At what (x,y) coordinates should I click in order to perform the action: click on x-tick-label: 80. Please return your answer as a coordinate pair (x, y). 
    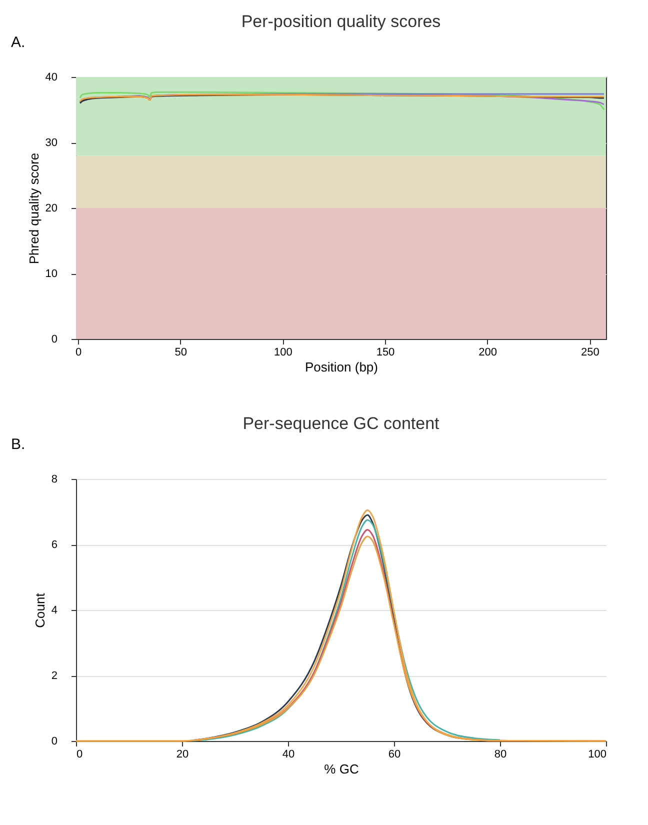
    Looking at the image, I should click on (500, 754).